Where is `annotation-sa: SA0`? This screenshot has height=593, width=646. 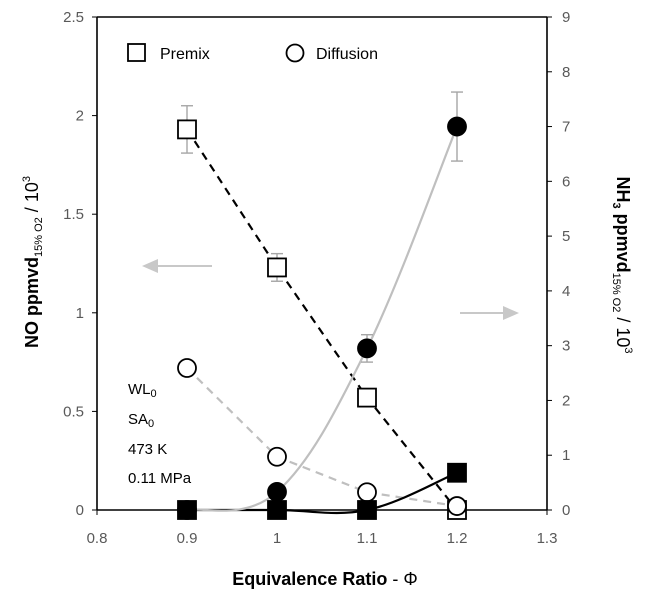
annotation-sa: SA0 is located at coordinates (141, 420).